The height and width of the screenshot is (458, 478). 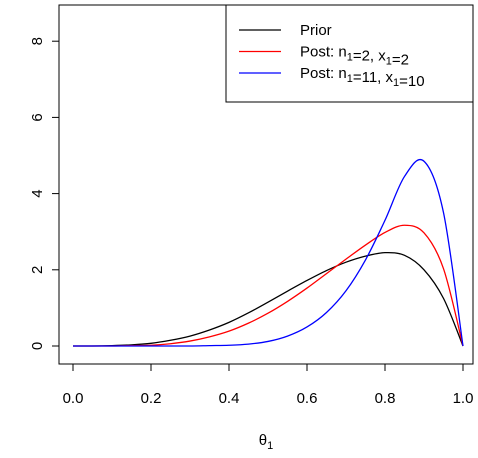 I want to click on x-tick-label: 0.8, so click(x=385, y=398).